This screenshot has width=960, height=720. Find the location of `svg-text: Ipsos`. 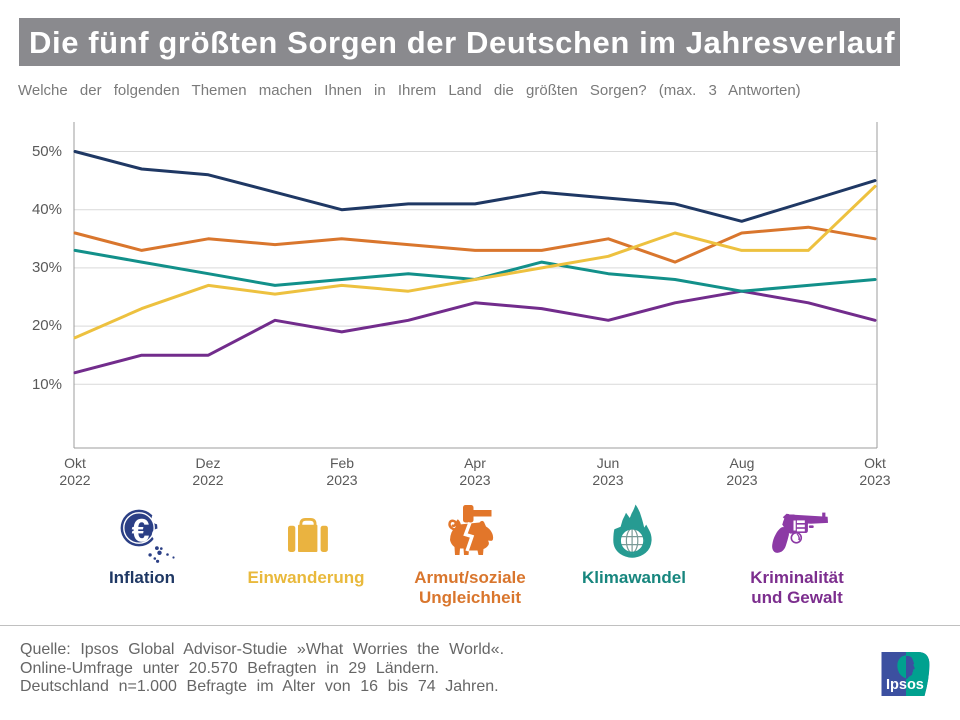

svg-text: Ipsos is located at coordinates (905, 685).